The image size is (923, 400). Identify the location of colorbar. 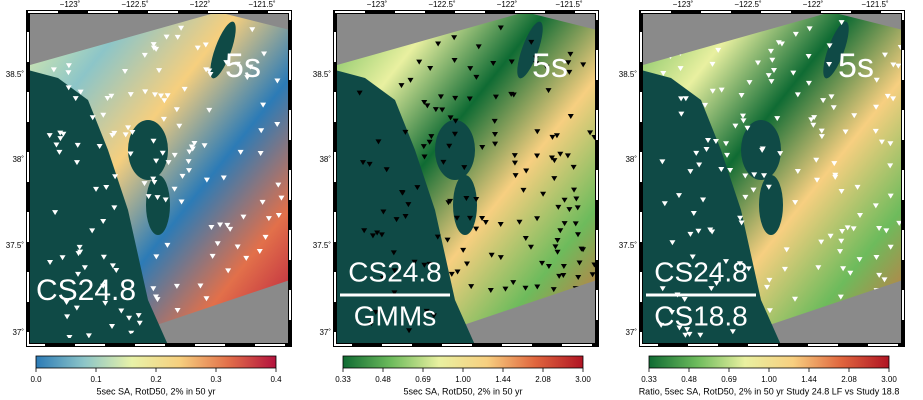
(769, 362).